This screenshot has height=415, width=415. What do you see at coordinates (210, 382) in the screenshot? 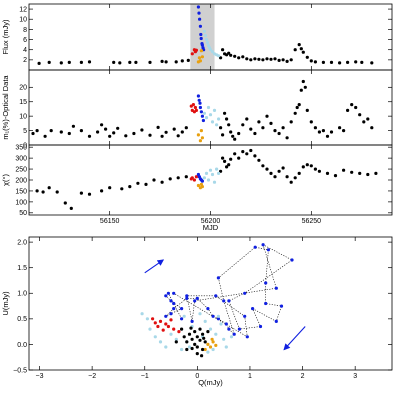
I see `chart-qu-plane-xlabel: Q(mJy)` at bounding box center [210, 382].